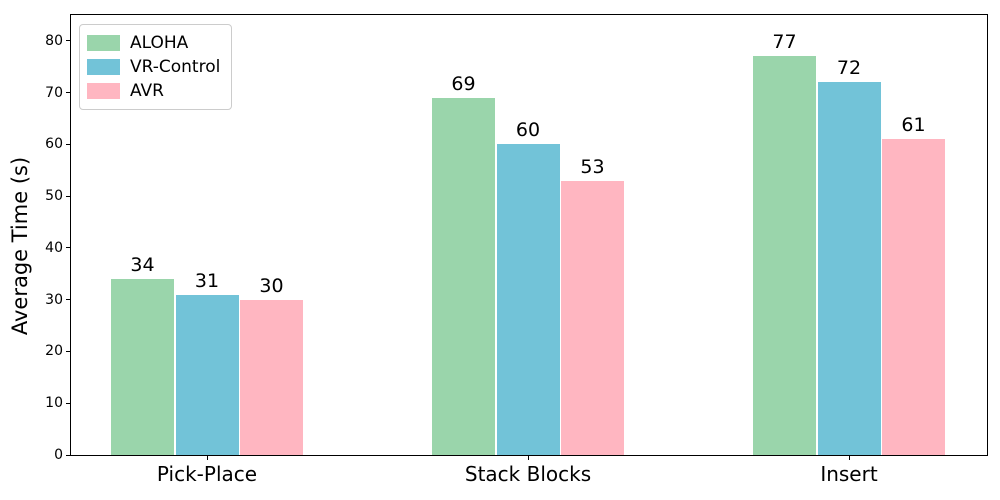 This screenshot has height=500, width=1000. Describe the element at coordinates (54, 351) in the screenshot. I see `y-tick-label: 20` at that location.